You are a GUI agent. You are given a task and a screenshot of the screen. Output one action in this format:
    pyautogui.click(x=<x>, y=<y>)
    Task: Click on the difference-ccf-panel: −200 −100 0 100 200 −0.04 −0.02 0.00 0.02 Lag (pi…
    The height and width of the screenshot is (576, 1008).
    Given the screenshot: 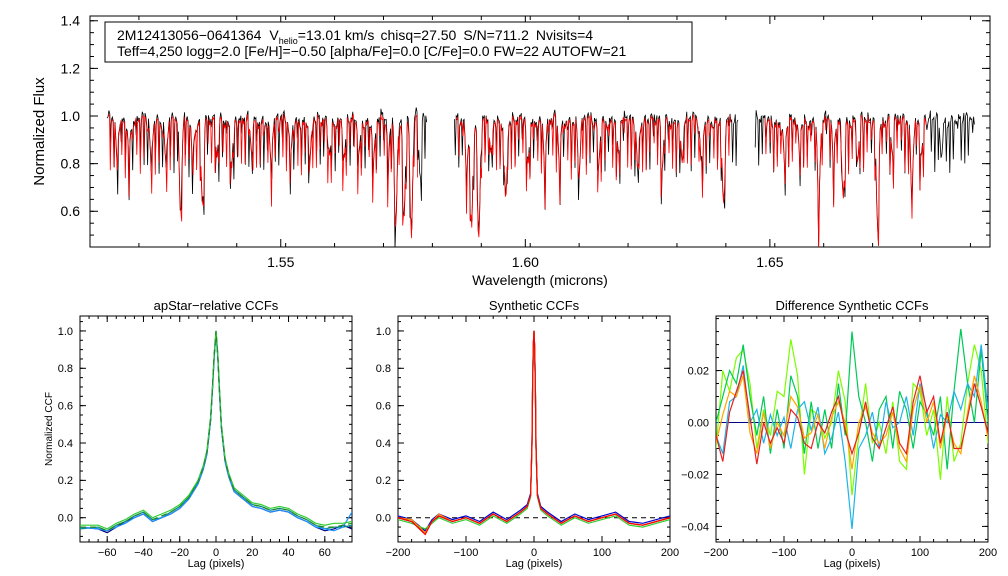 What is the action you would take?
    pyautogui.click(x=839, y=434)
    